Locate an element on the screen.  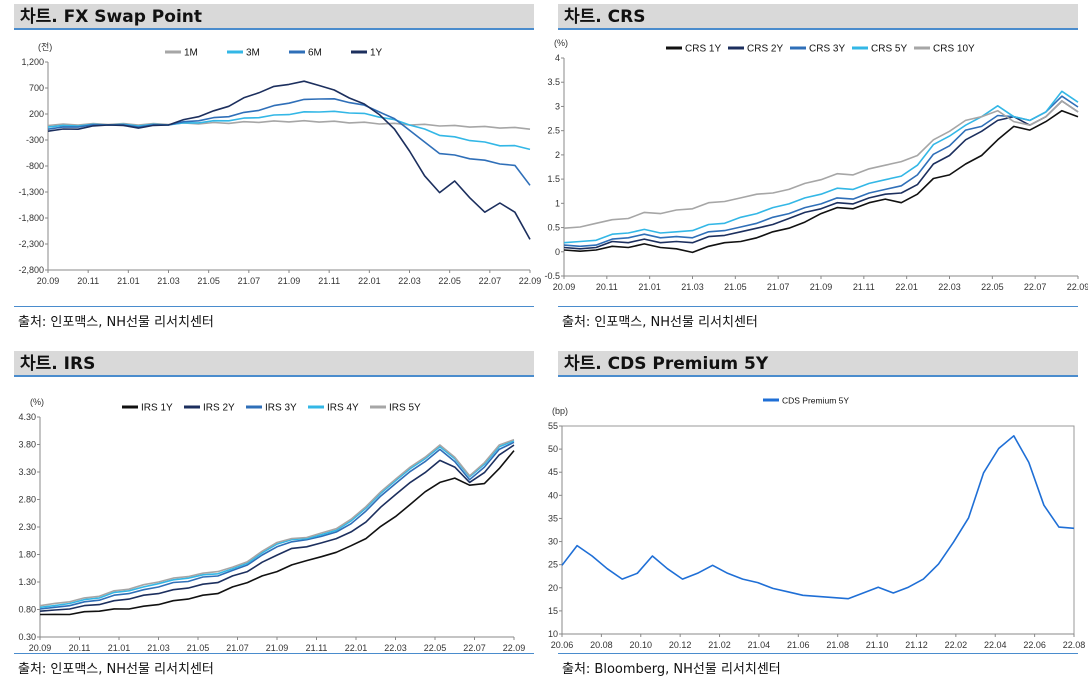
y-tick-label: -1,300 is located at coordinates (31, 192).